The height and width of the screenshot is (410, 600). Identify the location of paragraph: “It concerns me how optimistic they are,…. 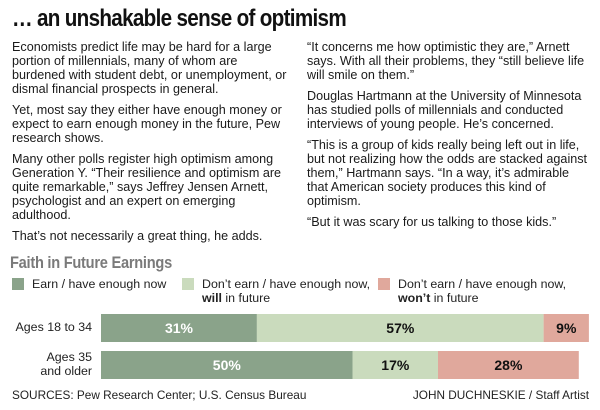
(446, 61).